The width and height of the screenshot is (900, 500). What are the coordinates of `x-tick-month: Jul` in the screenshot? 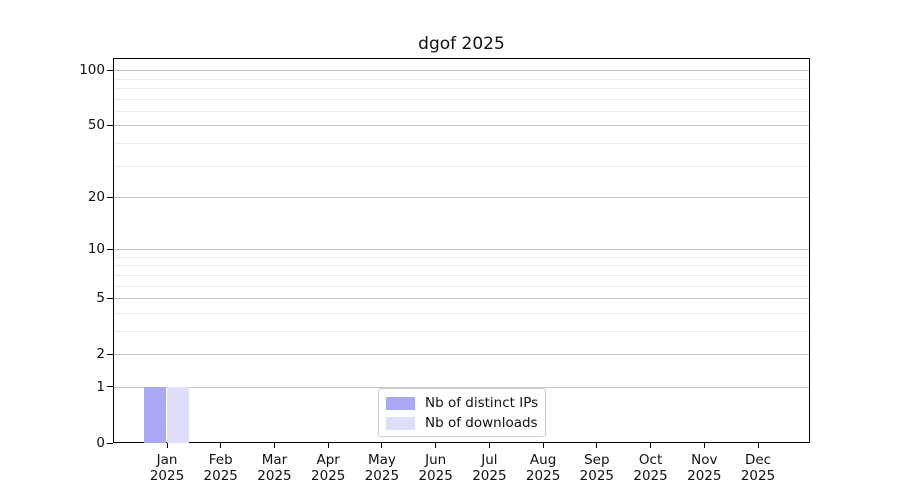 It's located at (489, 460).